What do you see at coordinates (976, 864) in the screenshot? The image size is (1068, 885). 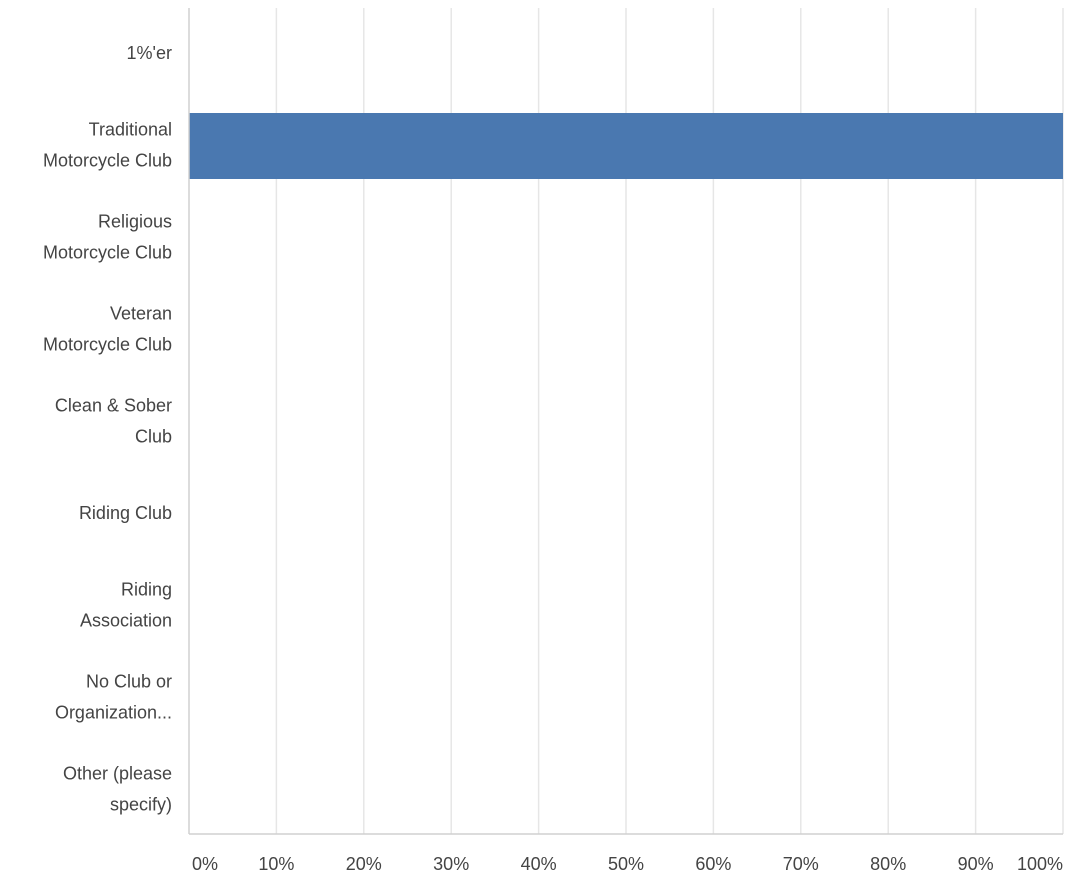 I see `x-tick-label: 90%` at bounding box center [976, 864].